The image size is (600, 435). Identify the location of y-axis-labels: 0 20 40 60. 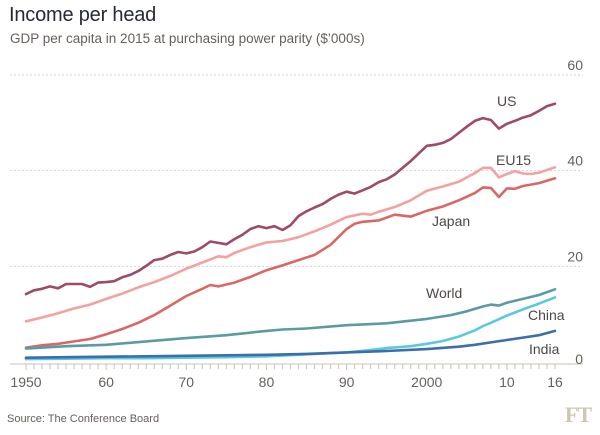
(575, 212).